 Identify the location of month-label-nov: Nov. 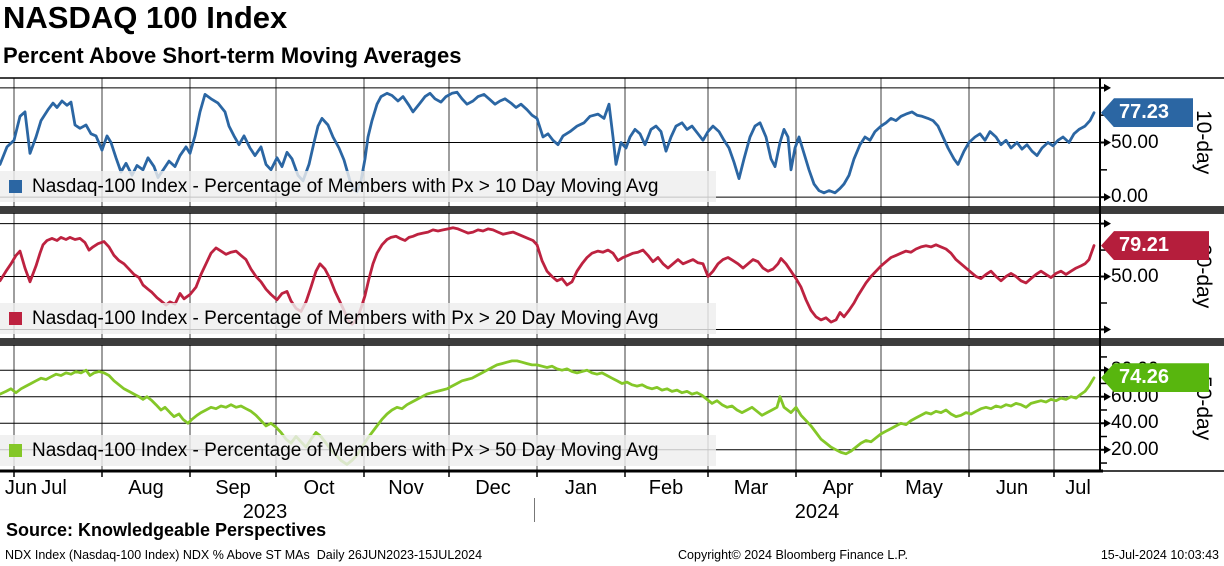
(406, 488).